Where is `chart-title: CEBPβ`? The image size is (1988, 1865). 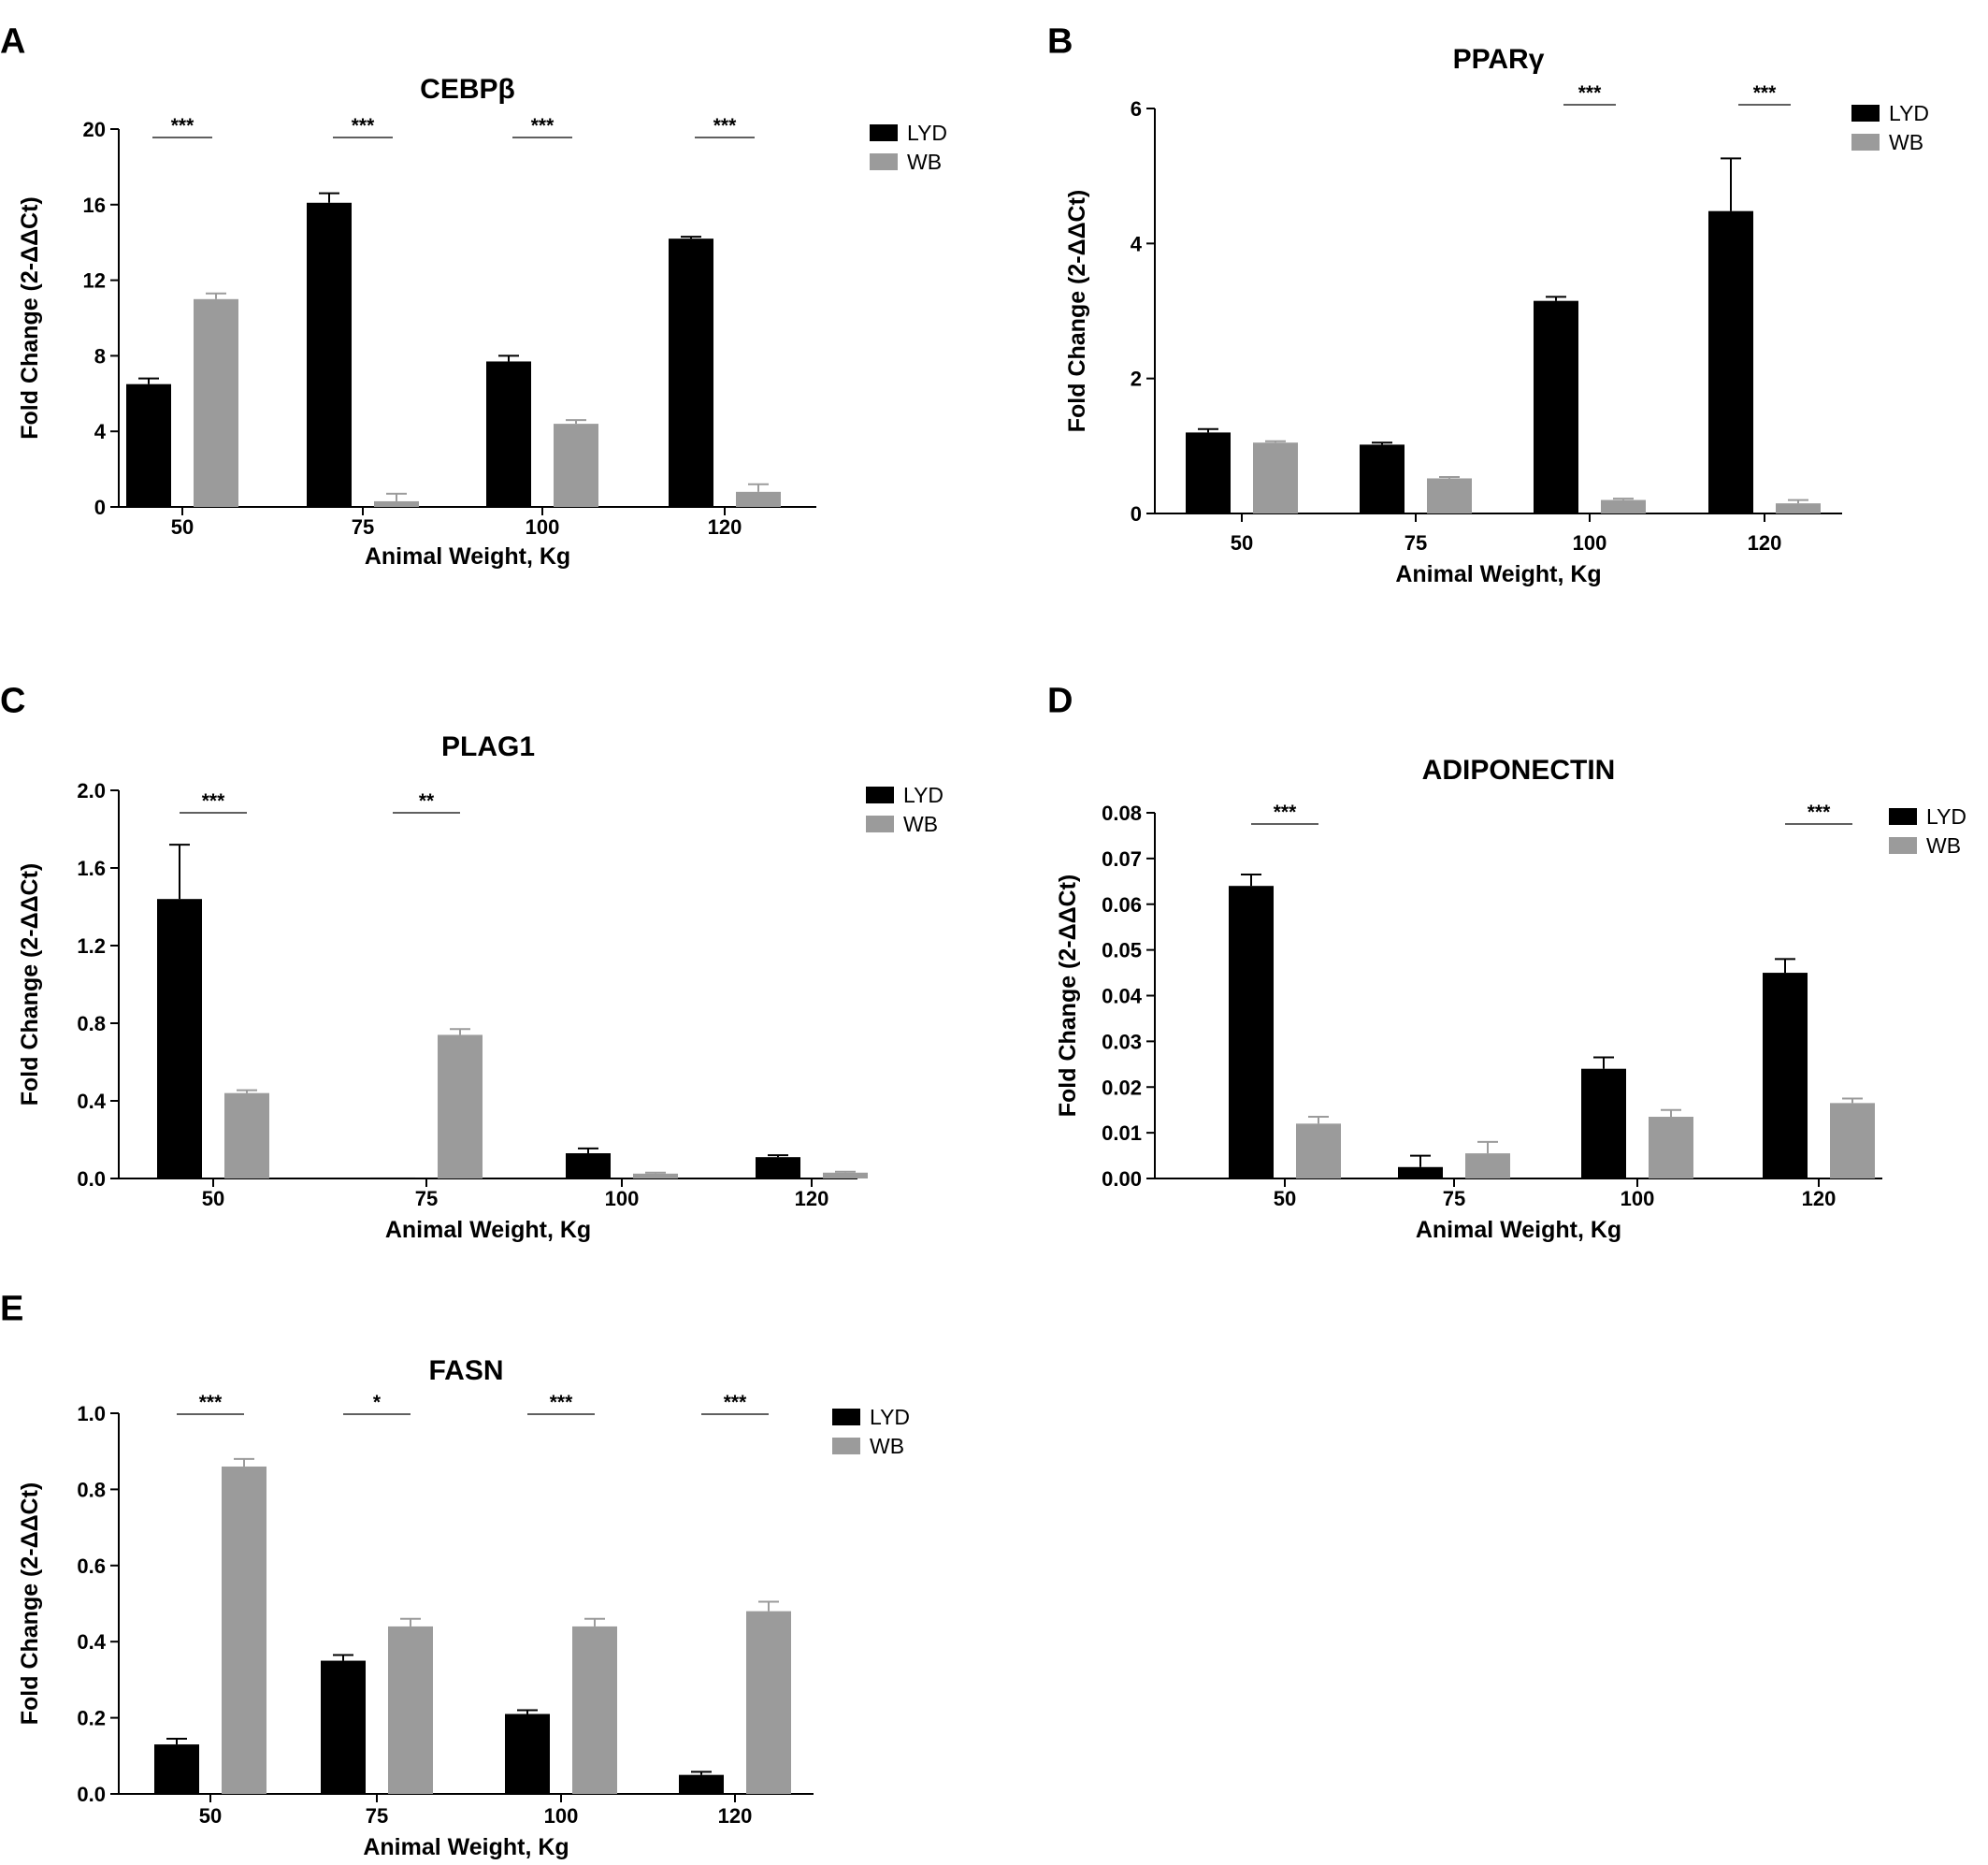 chart-title: CEBPβ is located at coordinates (468, 89).